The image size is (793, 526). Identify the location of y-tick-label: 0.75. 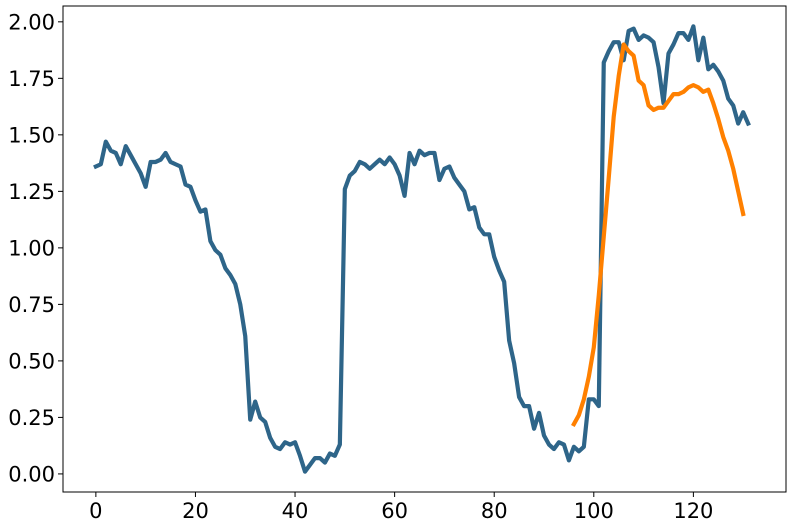
(31, 305).